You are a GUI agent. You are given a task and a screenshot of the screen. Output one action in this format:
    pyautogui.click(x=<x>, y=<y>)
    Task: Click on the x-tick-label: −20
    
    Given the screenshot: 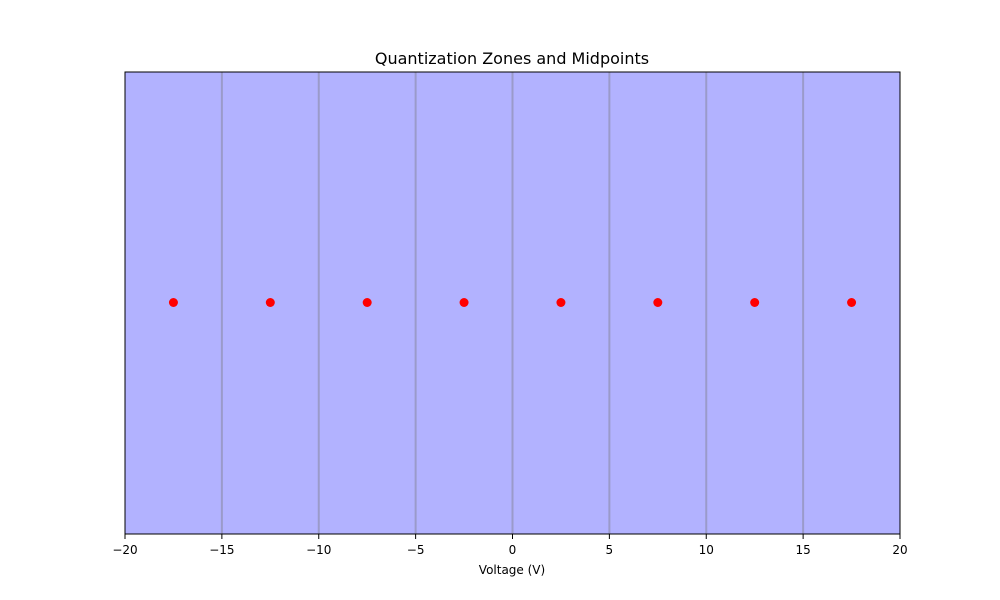 What is the action you would take?
    pyautogui.click(x=124, y=550)
    